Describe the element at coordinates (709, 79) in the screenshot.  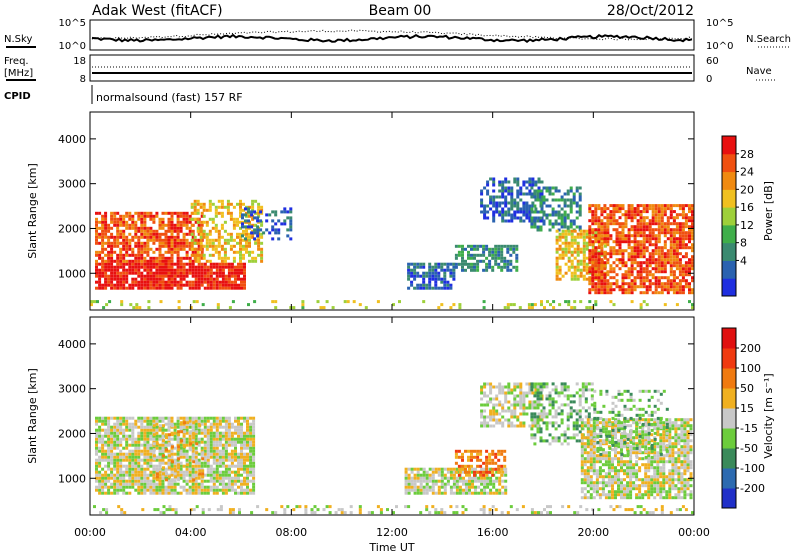
I see `nave-tick-bottom: 0` at that location.